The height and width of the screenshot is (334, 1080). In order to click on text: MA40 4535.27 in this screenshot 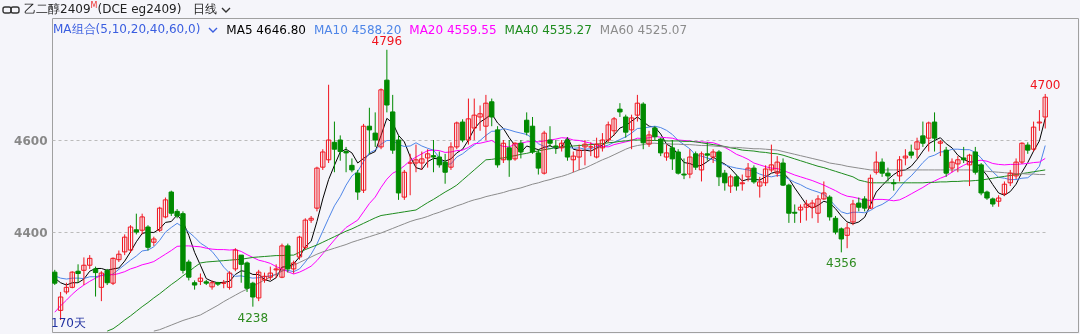, I will do `click(548, 29)`.